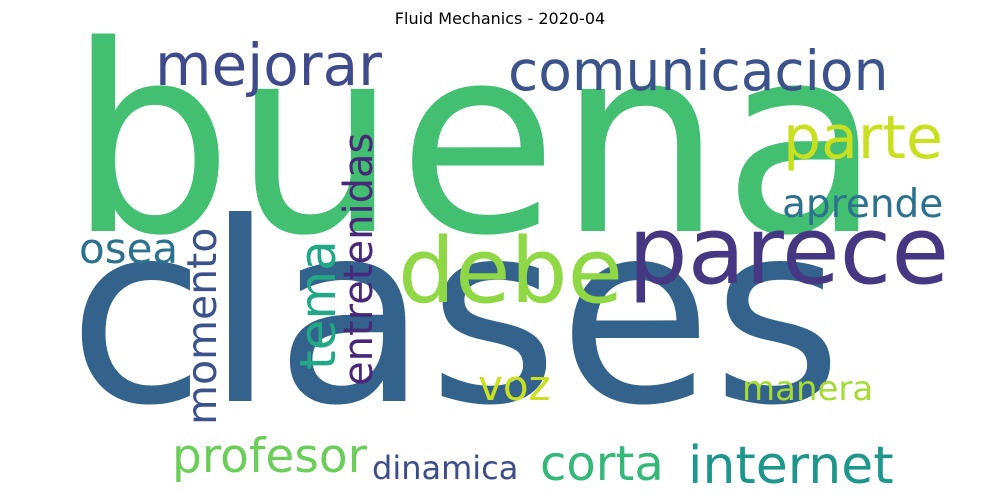 This screenshot has height=500, width=1000. Describe the element at coordinates (269, 456) in the screenshot. I see `word-profesor: profesor` at that location.